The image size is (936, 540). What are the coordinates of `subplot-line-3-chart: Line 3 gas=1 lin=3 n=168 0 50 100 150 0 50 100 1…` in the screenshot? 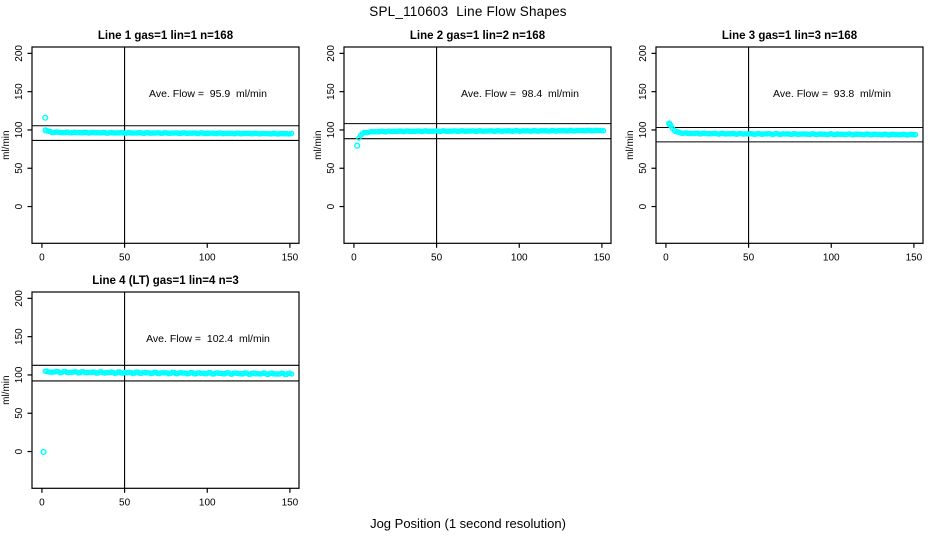 It's located at (774, 146).